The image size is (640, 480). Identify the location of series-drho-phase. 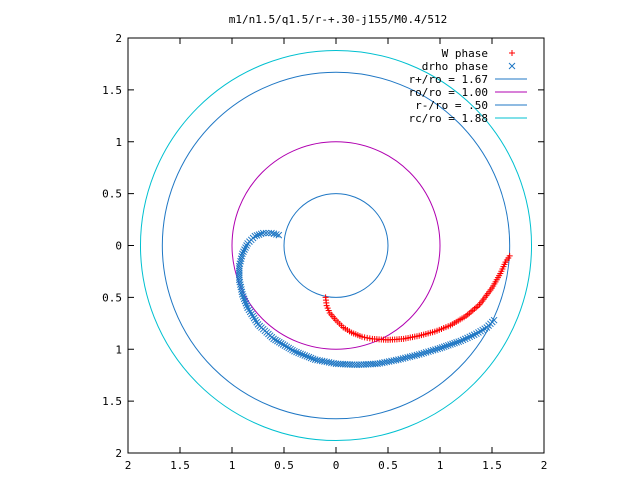
(366, 299).